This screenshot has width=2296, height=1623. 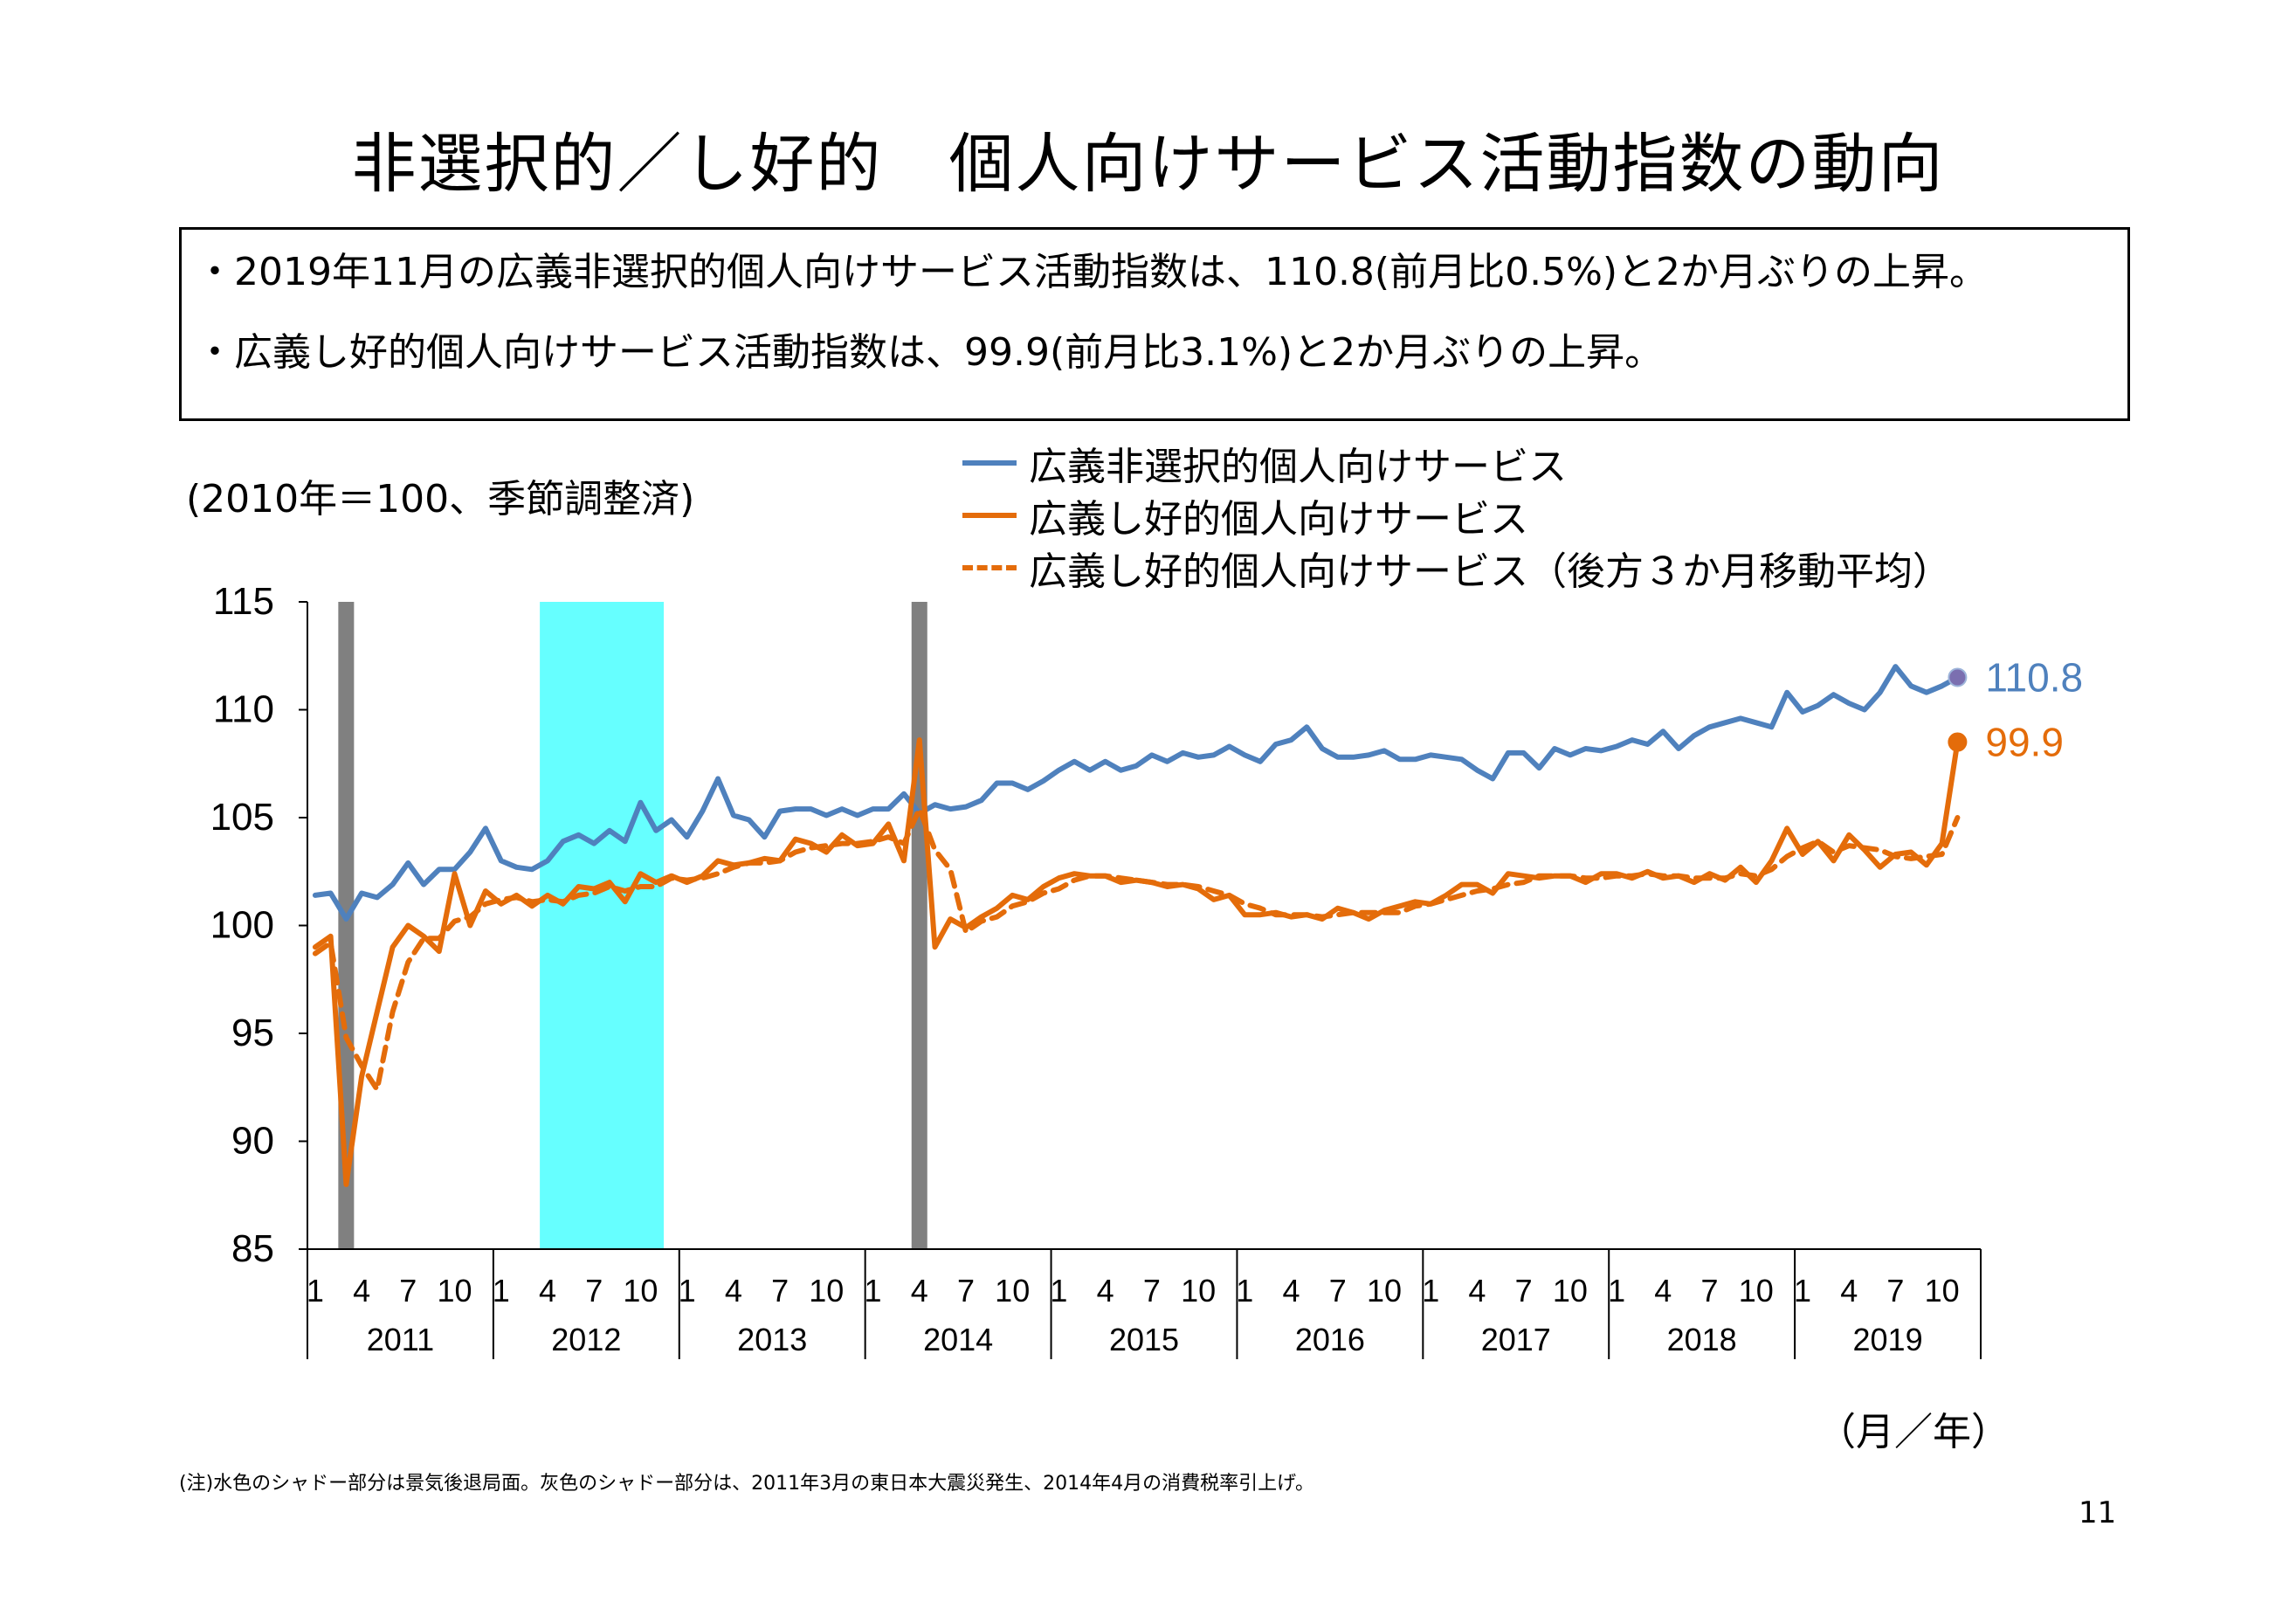 I want to click on recession-shade-cyan, so click(x=602, y=925).